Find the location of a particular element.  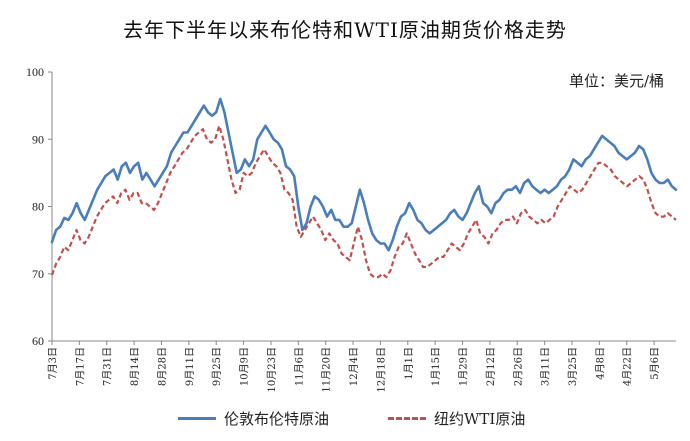

x-tick-label: 8月28日 is located at coordinates (162, 366).